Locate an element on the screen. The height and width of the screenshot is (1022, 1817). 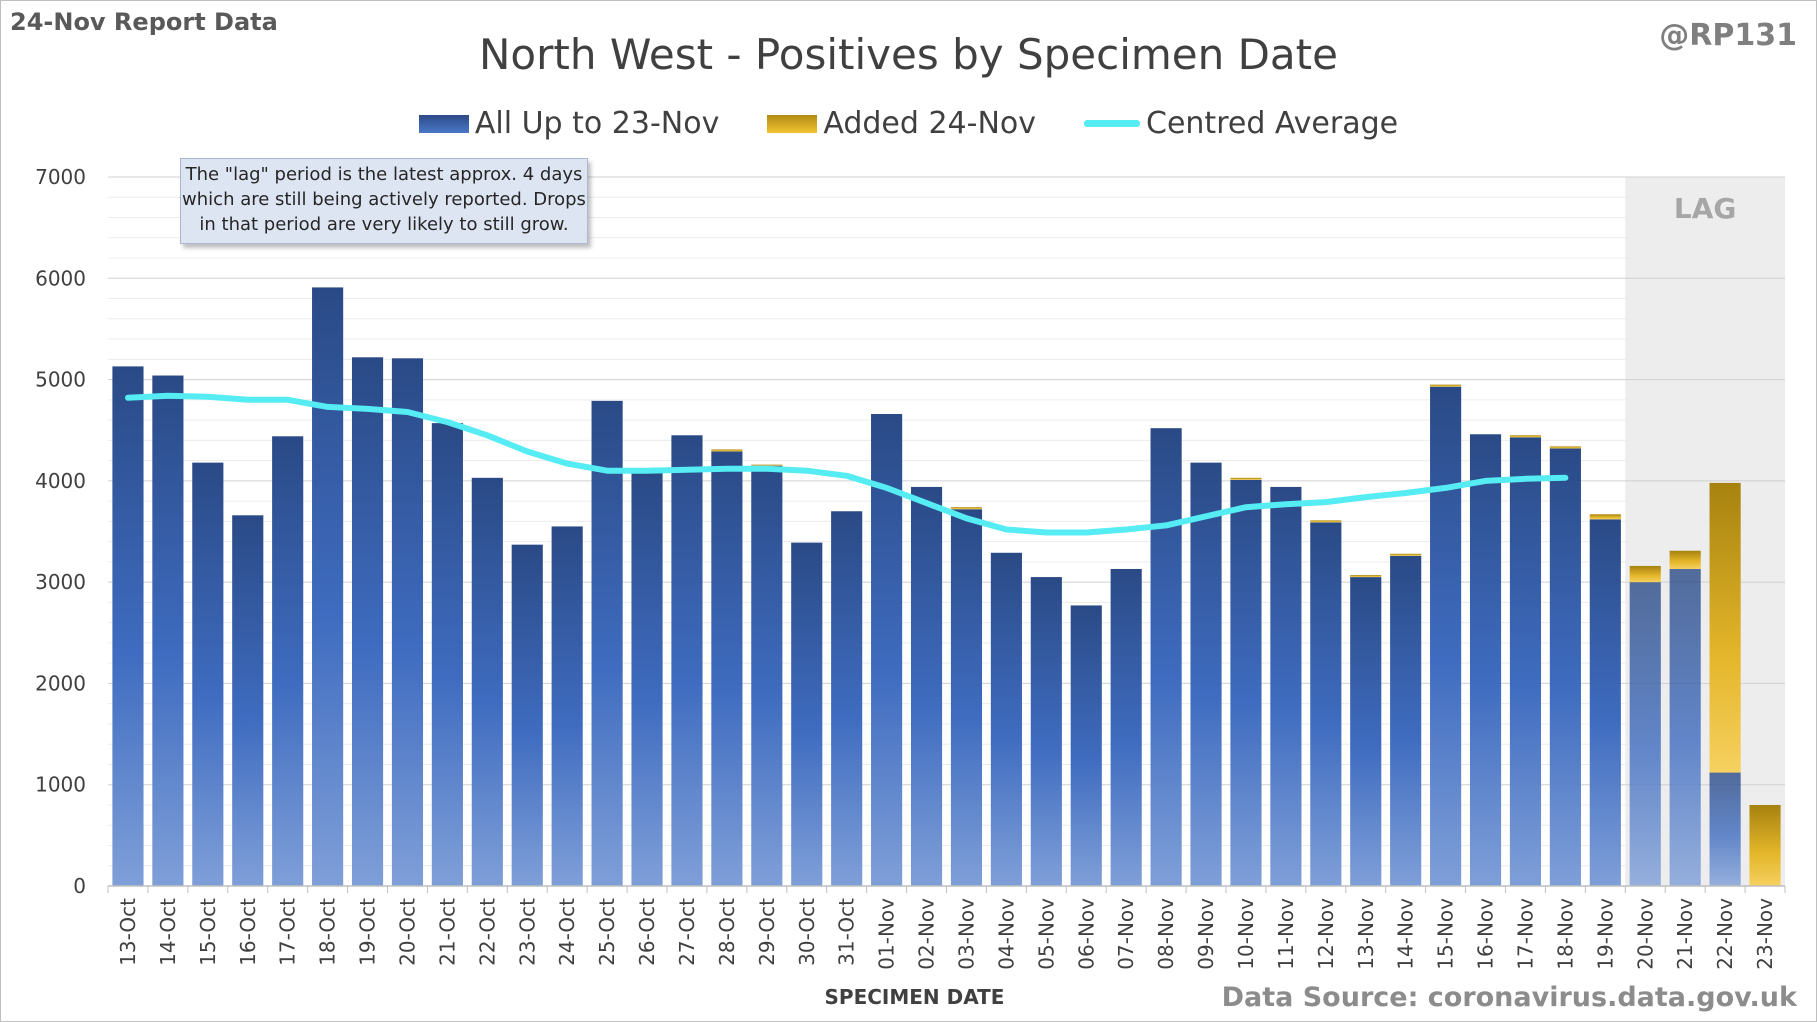
x-tick-label: 29-Oct is located at coordinates (767, 932).